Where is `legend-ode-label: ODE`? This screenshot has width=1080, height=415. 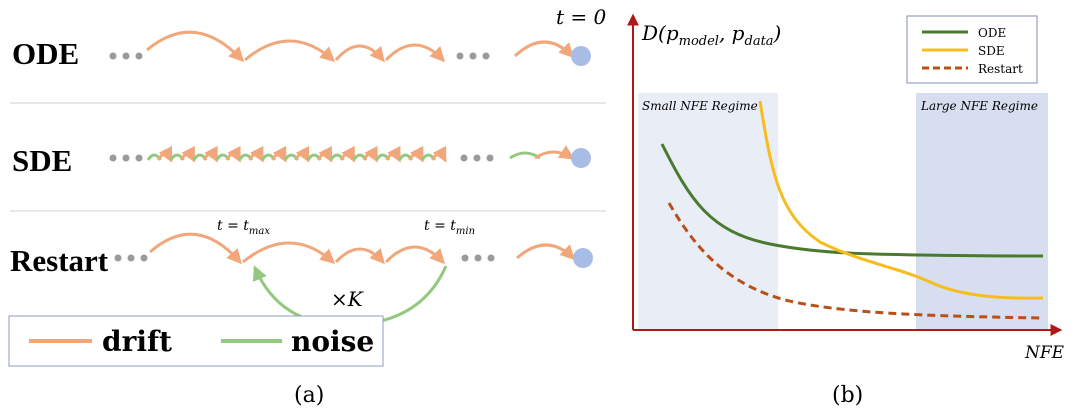
legend-ode-label: ODE is located at coordinates (992, 33).